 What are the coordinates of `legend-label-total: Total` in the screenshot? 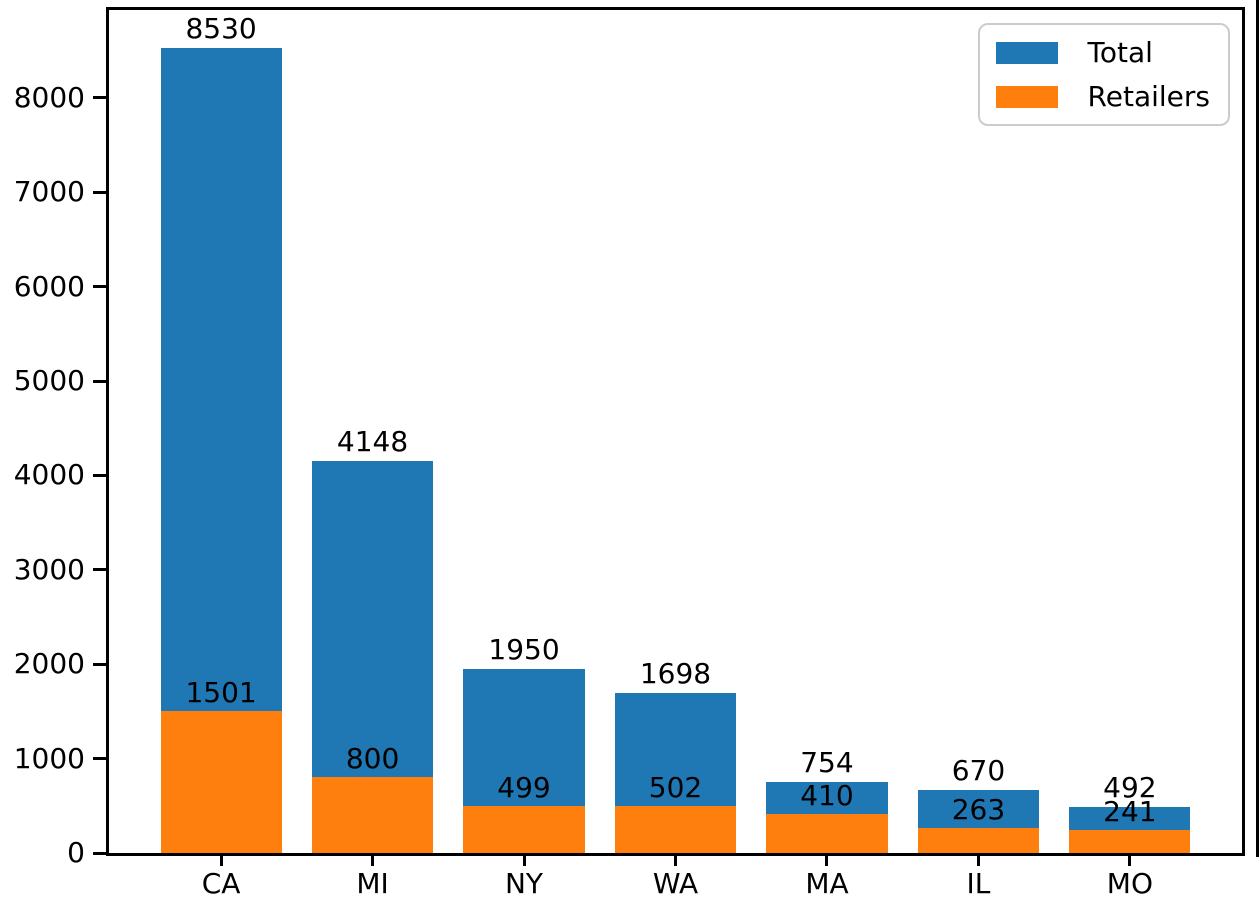 It's located at (1120, 52).